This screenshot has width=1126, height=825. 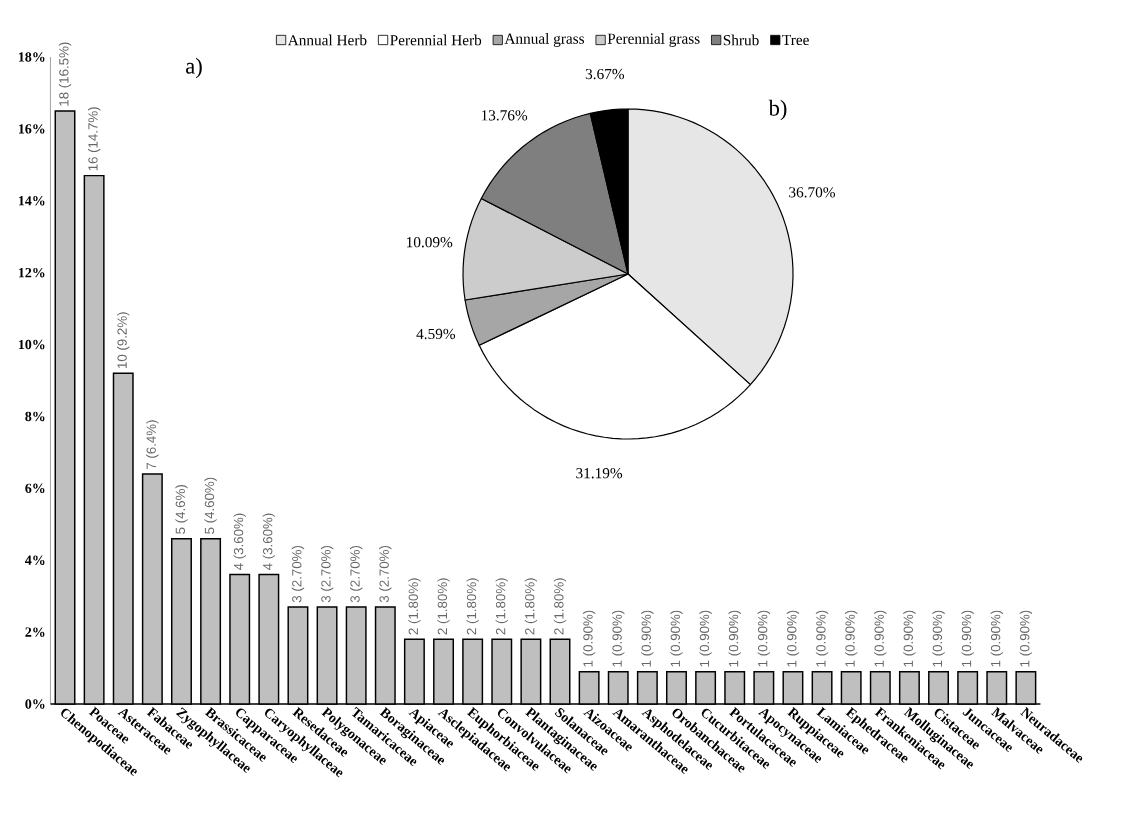 I want to click on data-label: 18 (16.5%), so click(x=65, y=74).